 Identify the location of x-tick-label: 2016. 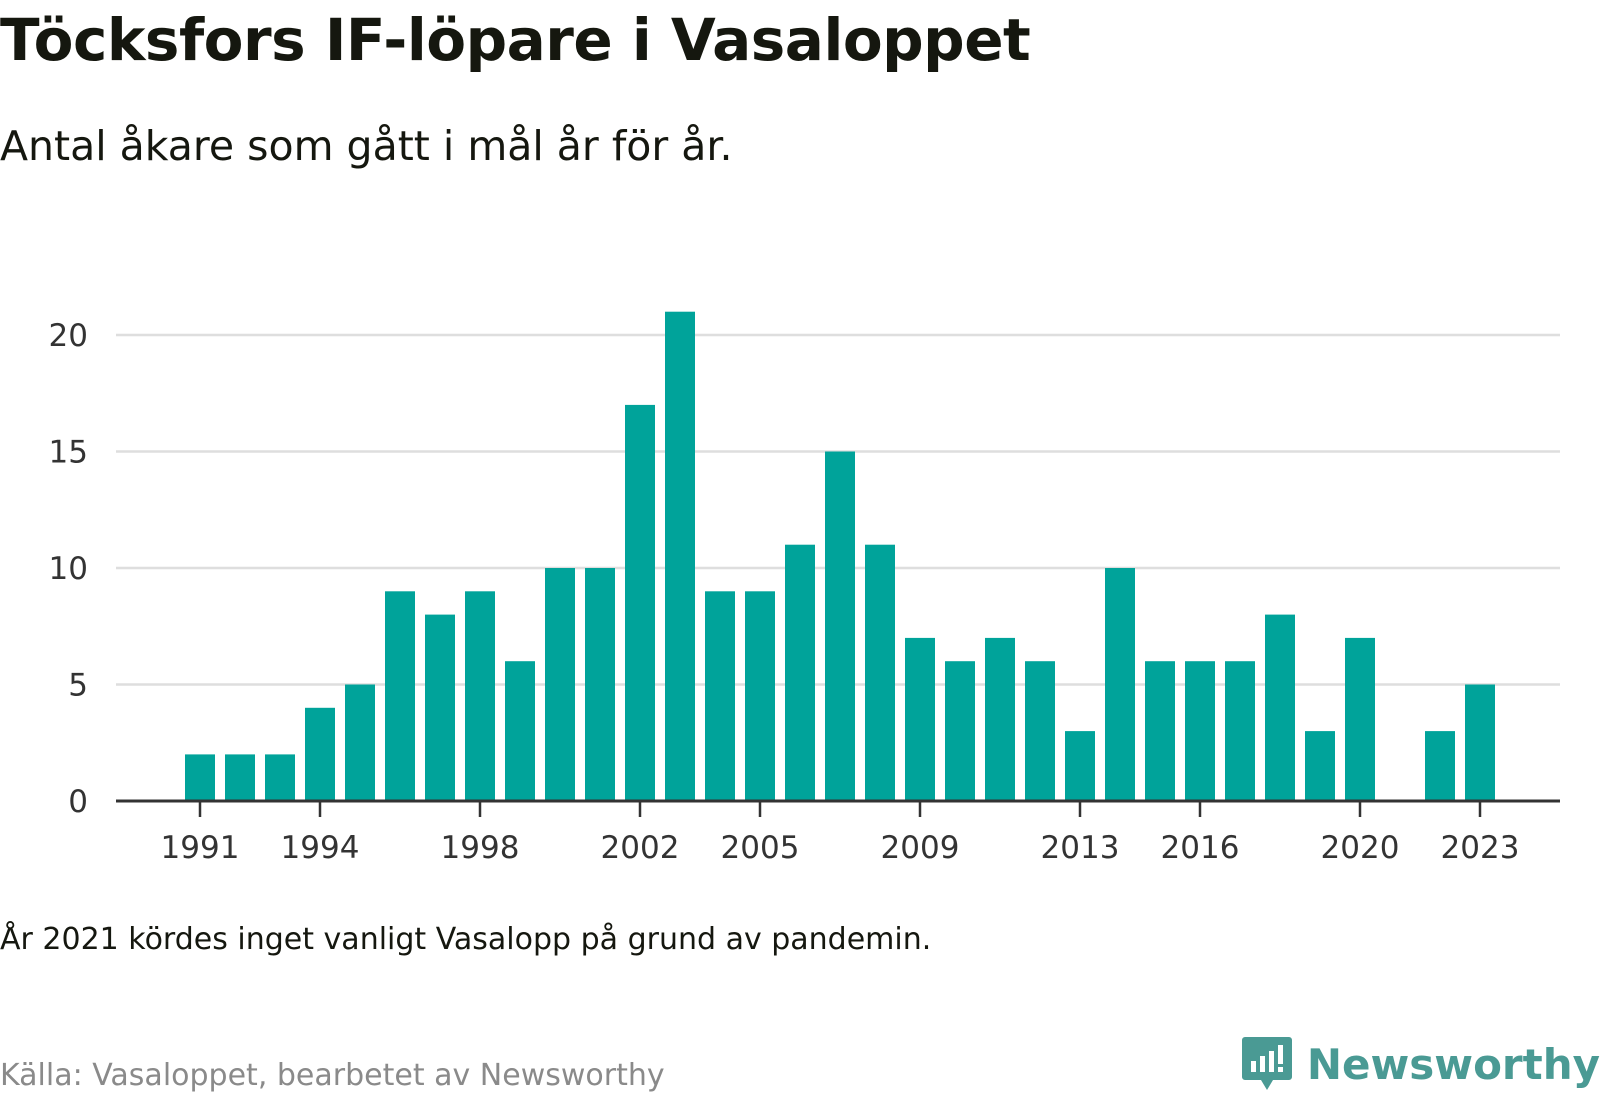
(1200, 848).